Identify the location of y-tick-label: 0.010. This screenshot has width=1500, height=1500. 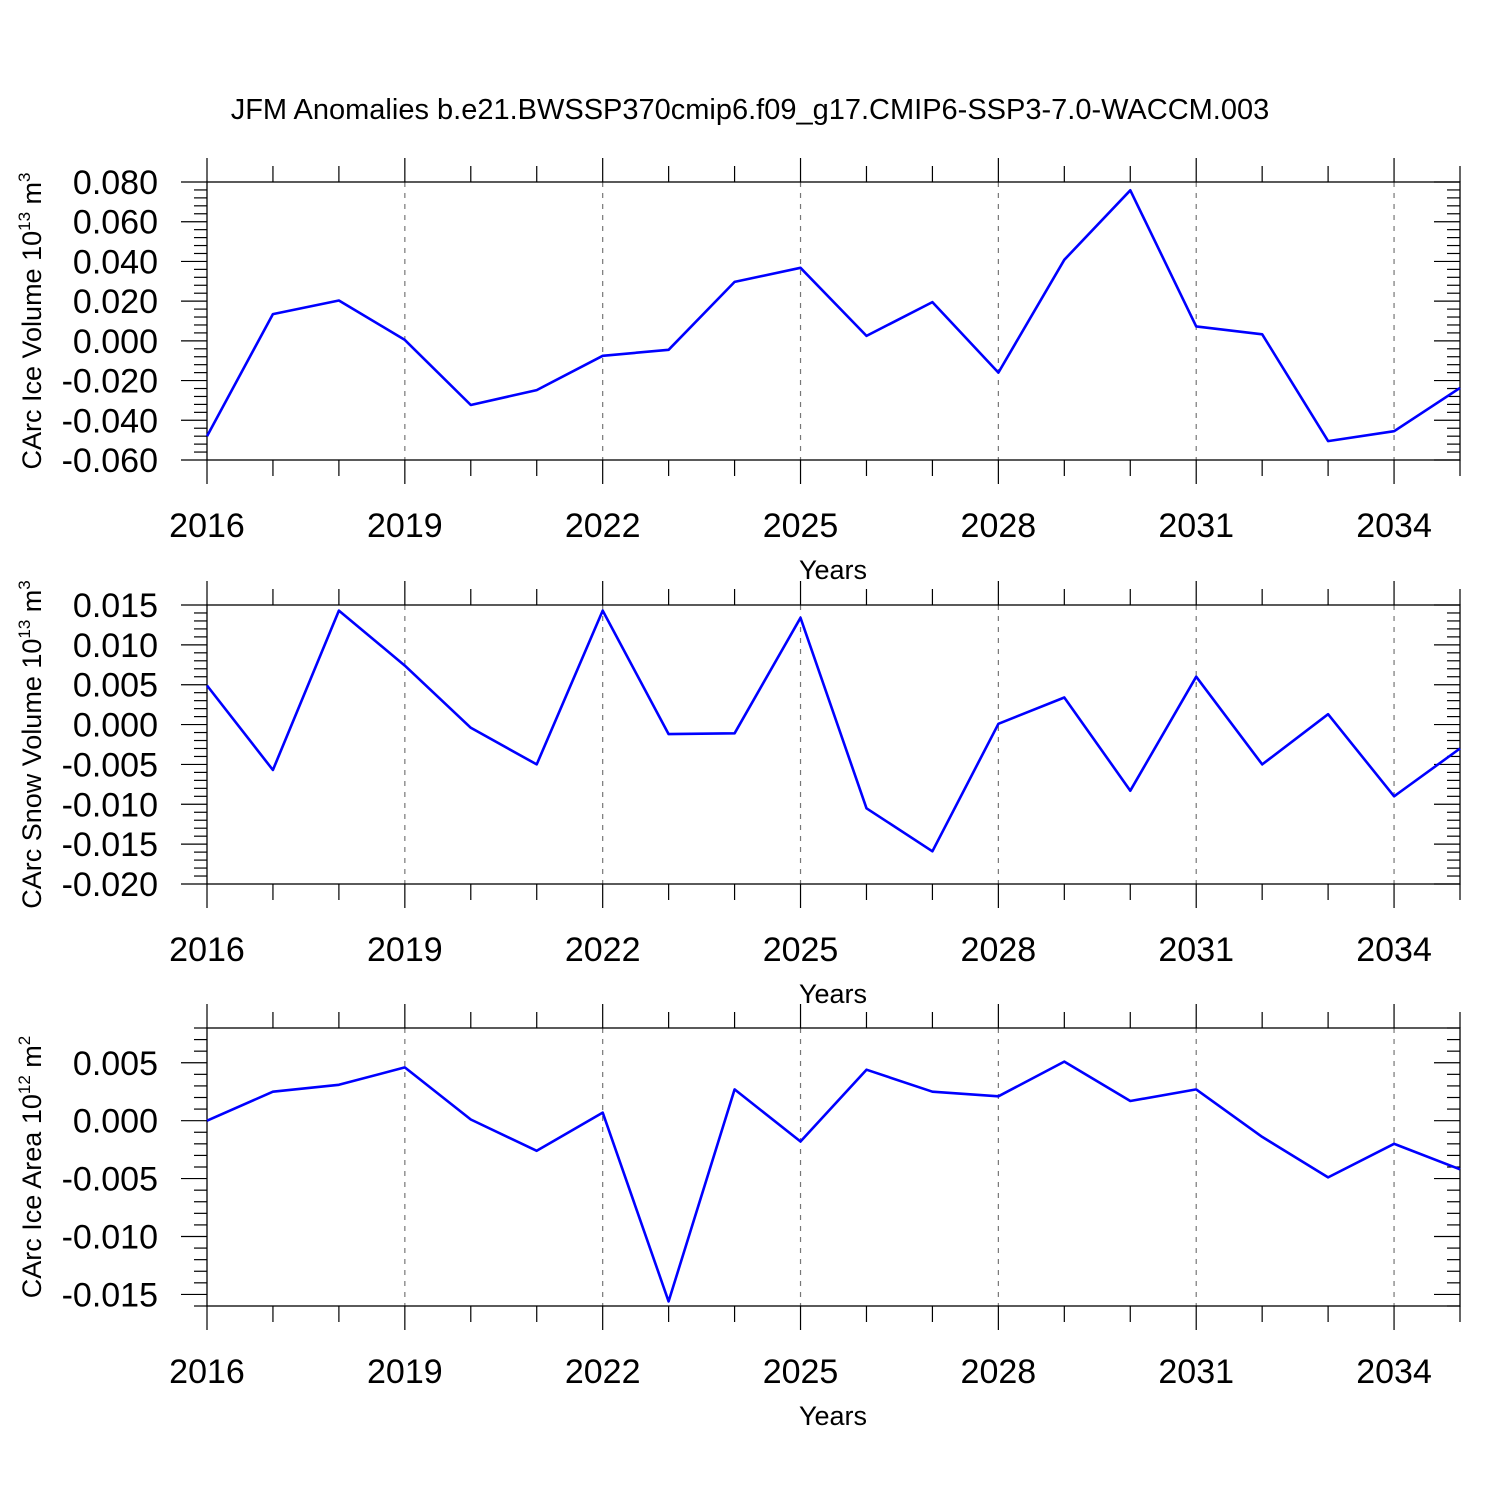
(115, 646).